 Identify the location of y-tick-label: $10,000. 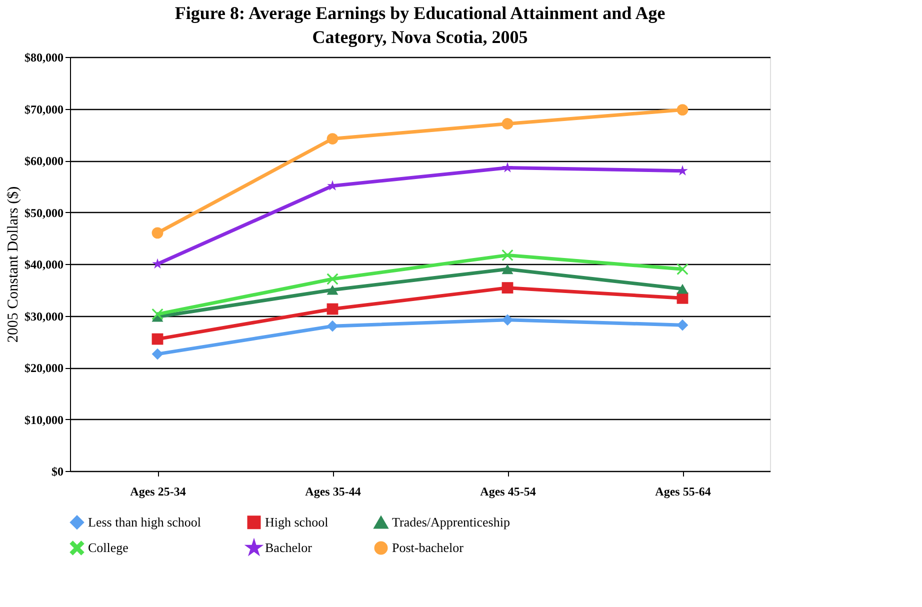
(44, 419).